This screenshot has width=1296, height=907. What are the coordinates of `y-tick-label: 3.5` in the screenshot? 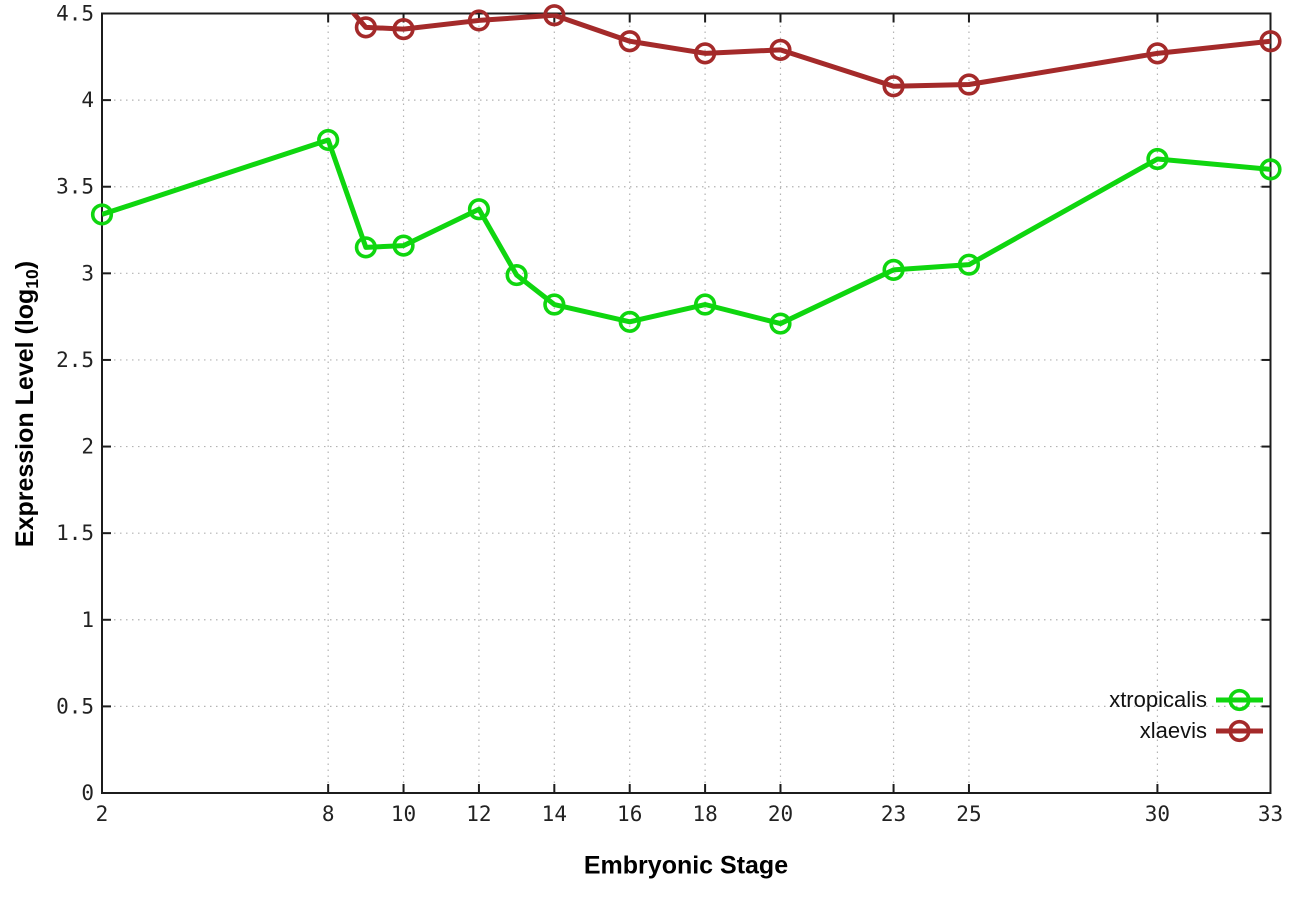 It's located at (75, 187).